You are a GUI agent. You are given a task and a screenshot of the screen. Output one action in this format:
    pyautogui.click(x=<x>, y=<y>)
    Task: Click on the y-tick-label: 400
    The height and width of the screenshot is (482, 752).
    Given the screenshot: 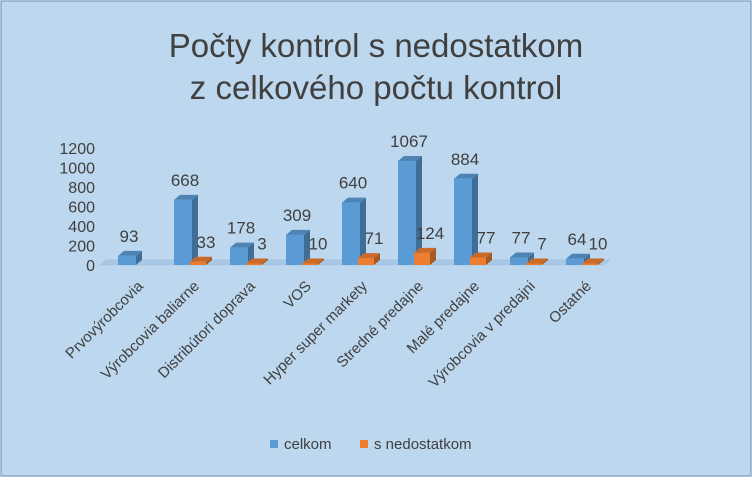 What is the action you would take?
    pyautogui.click(x=81, y=227)
    